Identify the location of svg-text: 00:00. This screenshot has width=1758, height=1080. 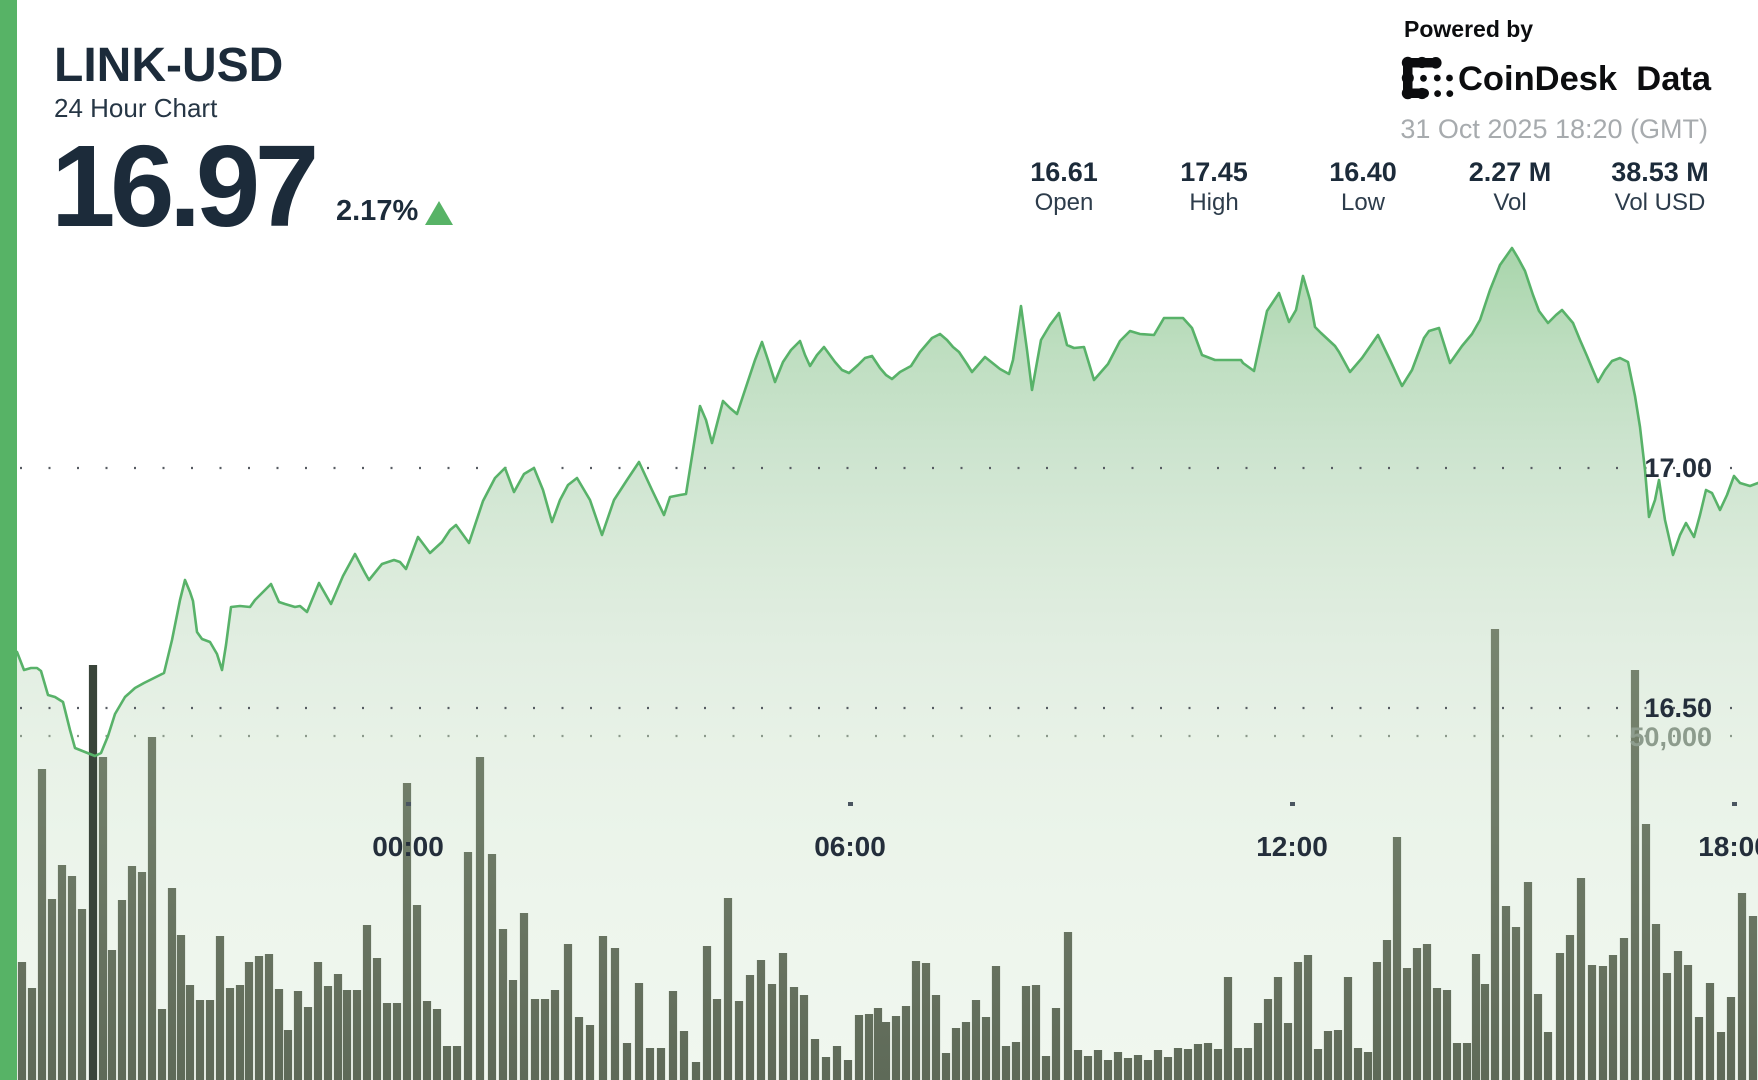
(408, 846).